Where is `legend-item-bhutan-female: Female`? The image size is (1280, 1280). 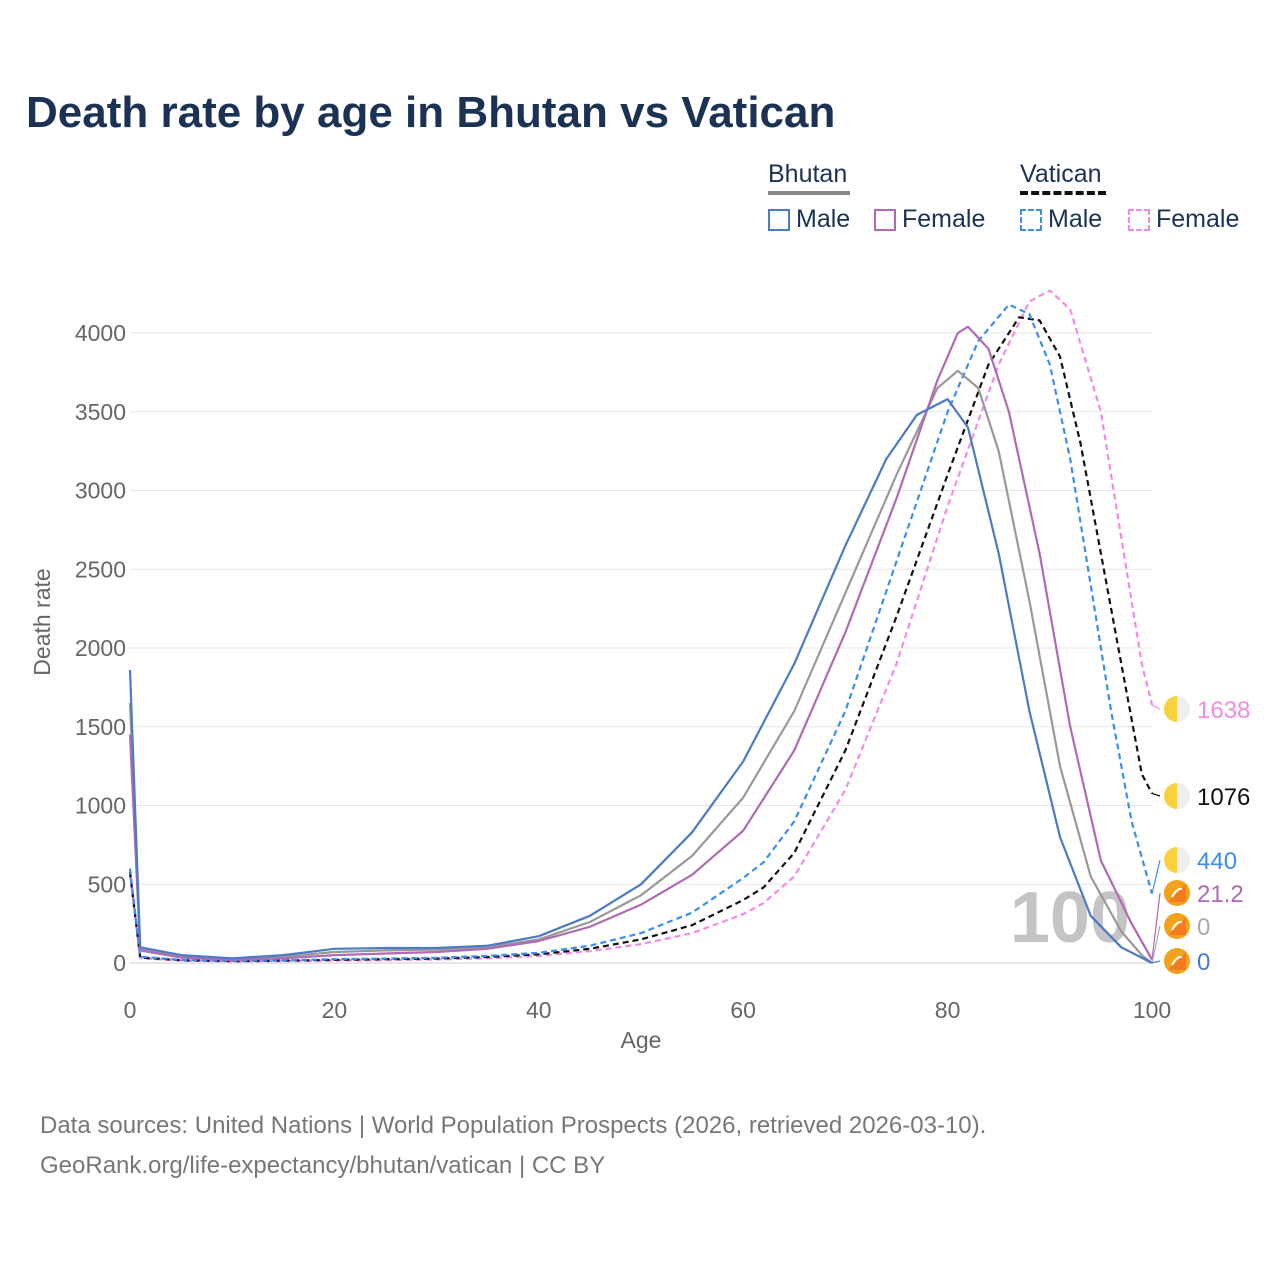
legend-item-bhutan-female: Female is located at coordinates (929, 219).